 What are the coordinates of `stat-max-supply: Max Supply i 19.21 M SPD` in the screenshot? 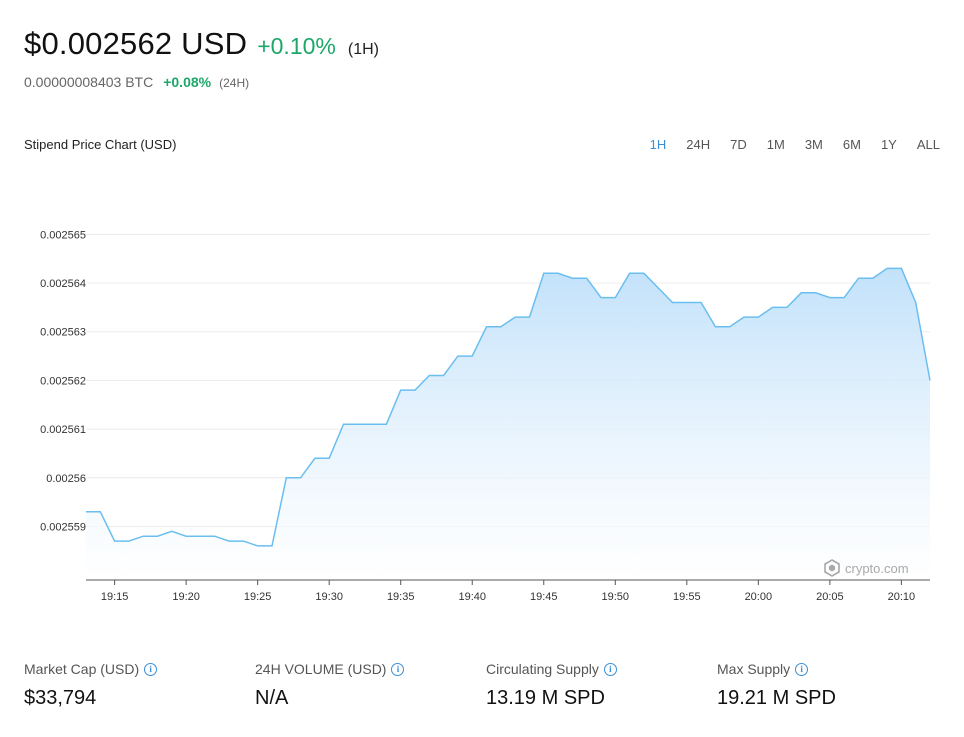 It's located at (832, 685).